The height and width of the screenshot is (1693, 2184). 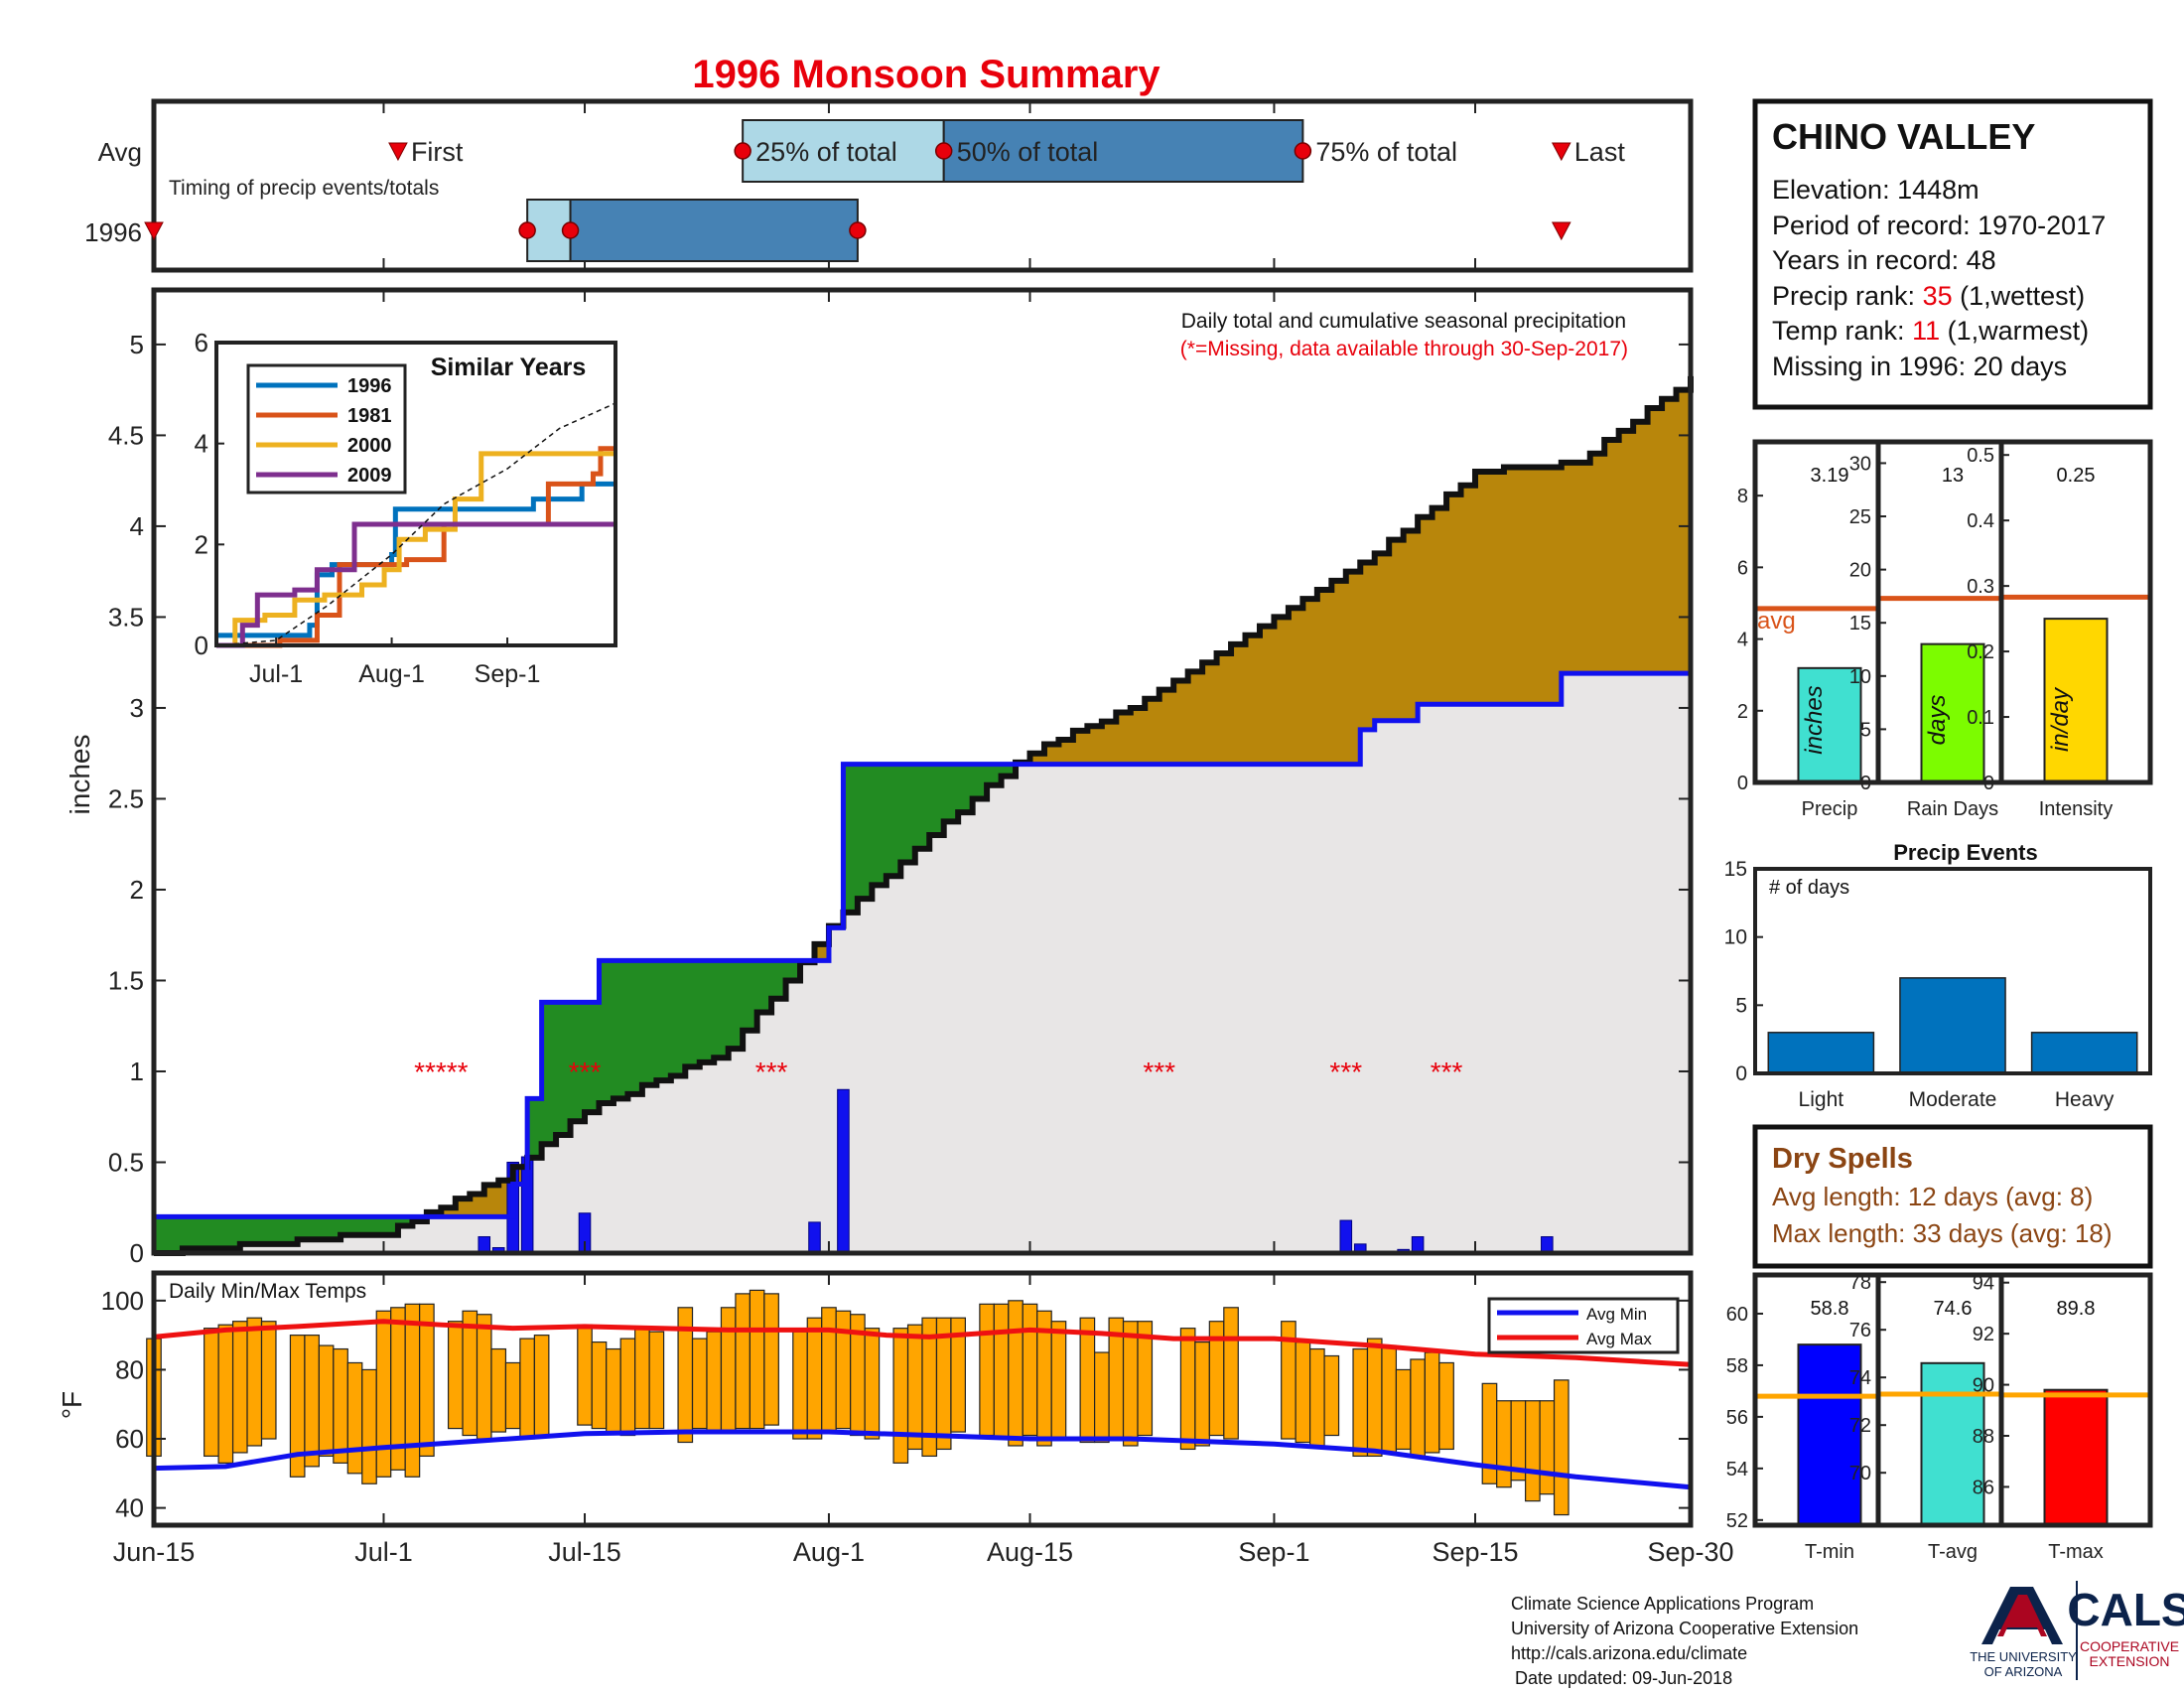 I want to click on inset-x-tick-label: Aug-1, so click(x=391, y=674).